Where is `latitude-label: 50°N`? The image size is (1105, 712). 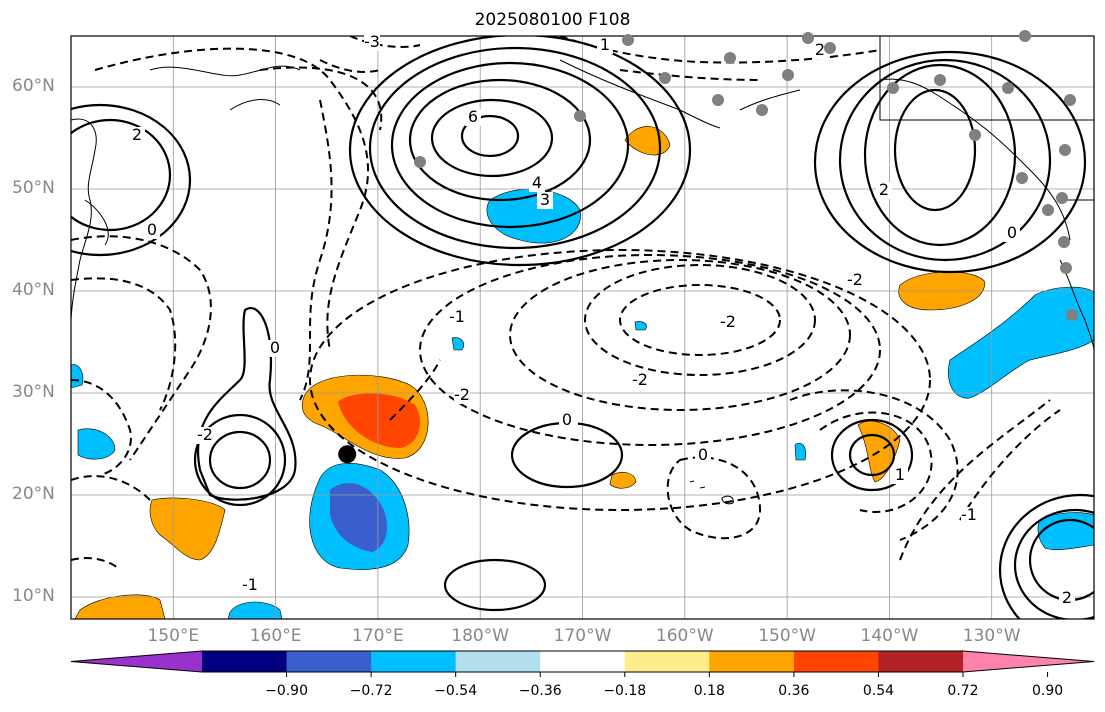
latitude-label: 50°N is located at coordinates (33, 188).